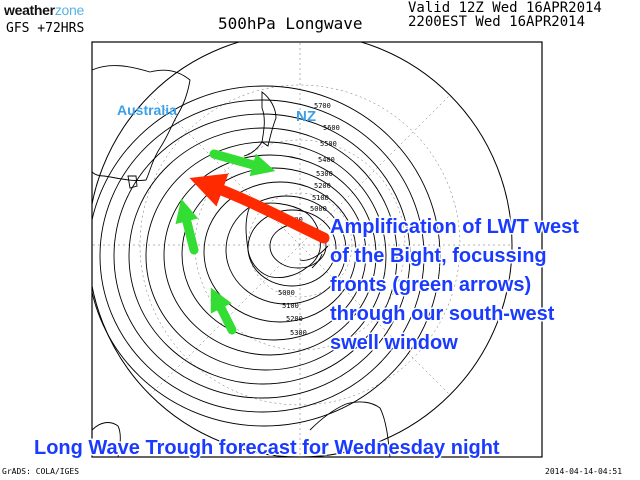  I want to click on trough-arrow, so click(259, 208).